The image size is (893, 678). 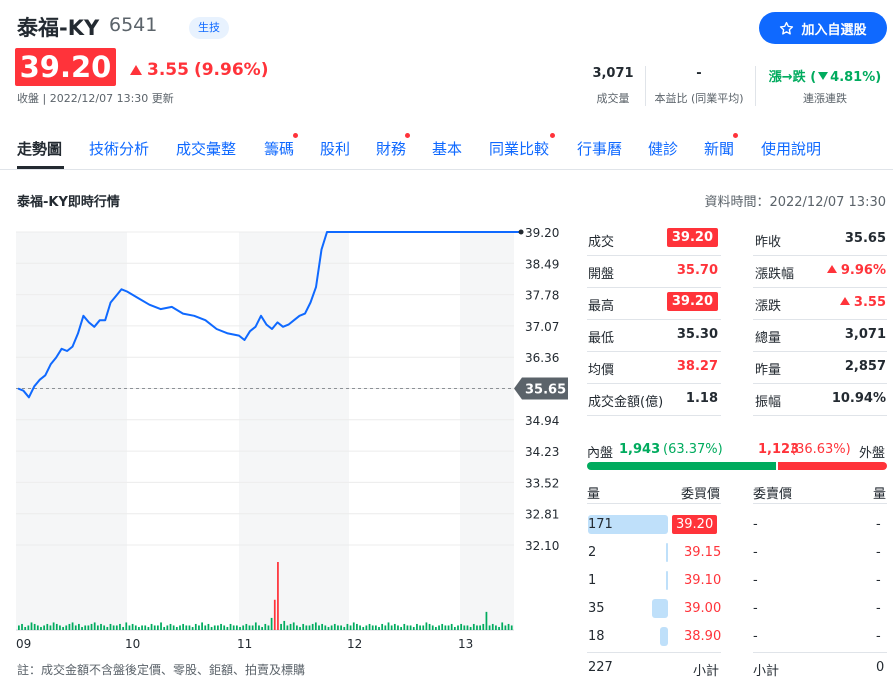 I want to click on tab-11: 使用說明, so click(x=791, y=149).